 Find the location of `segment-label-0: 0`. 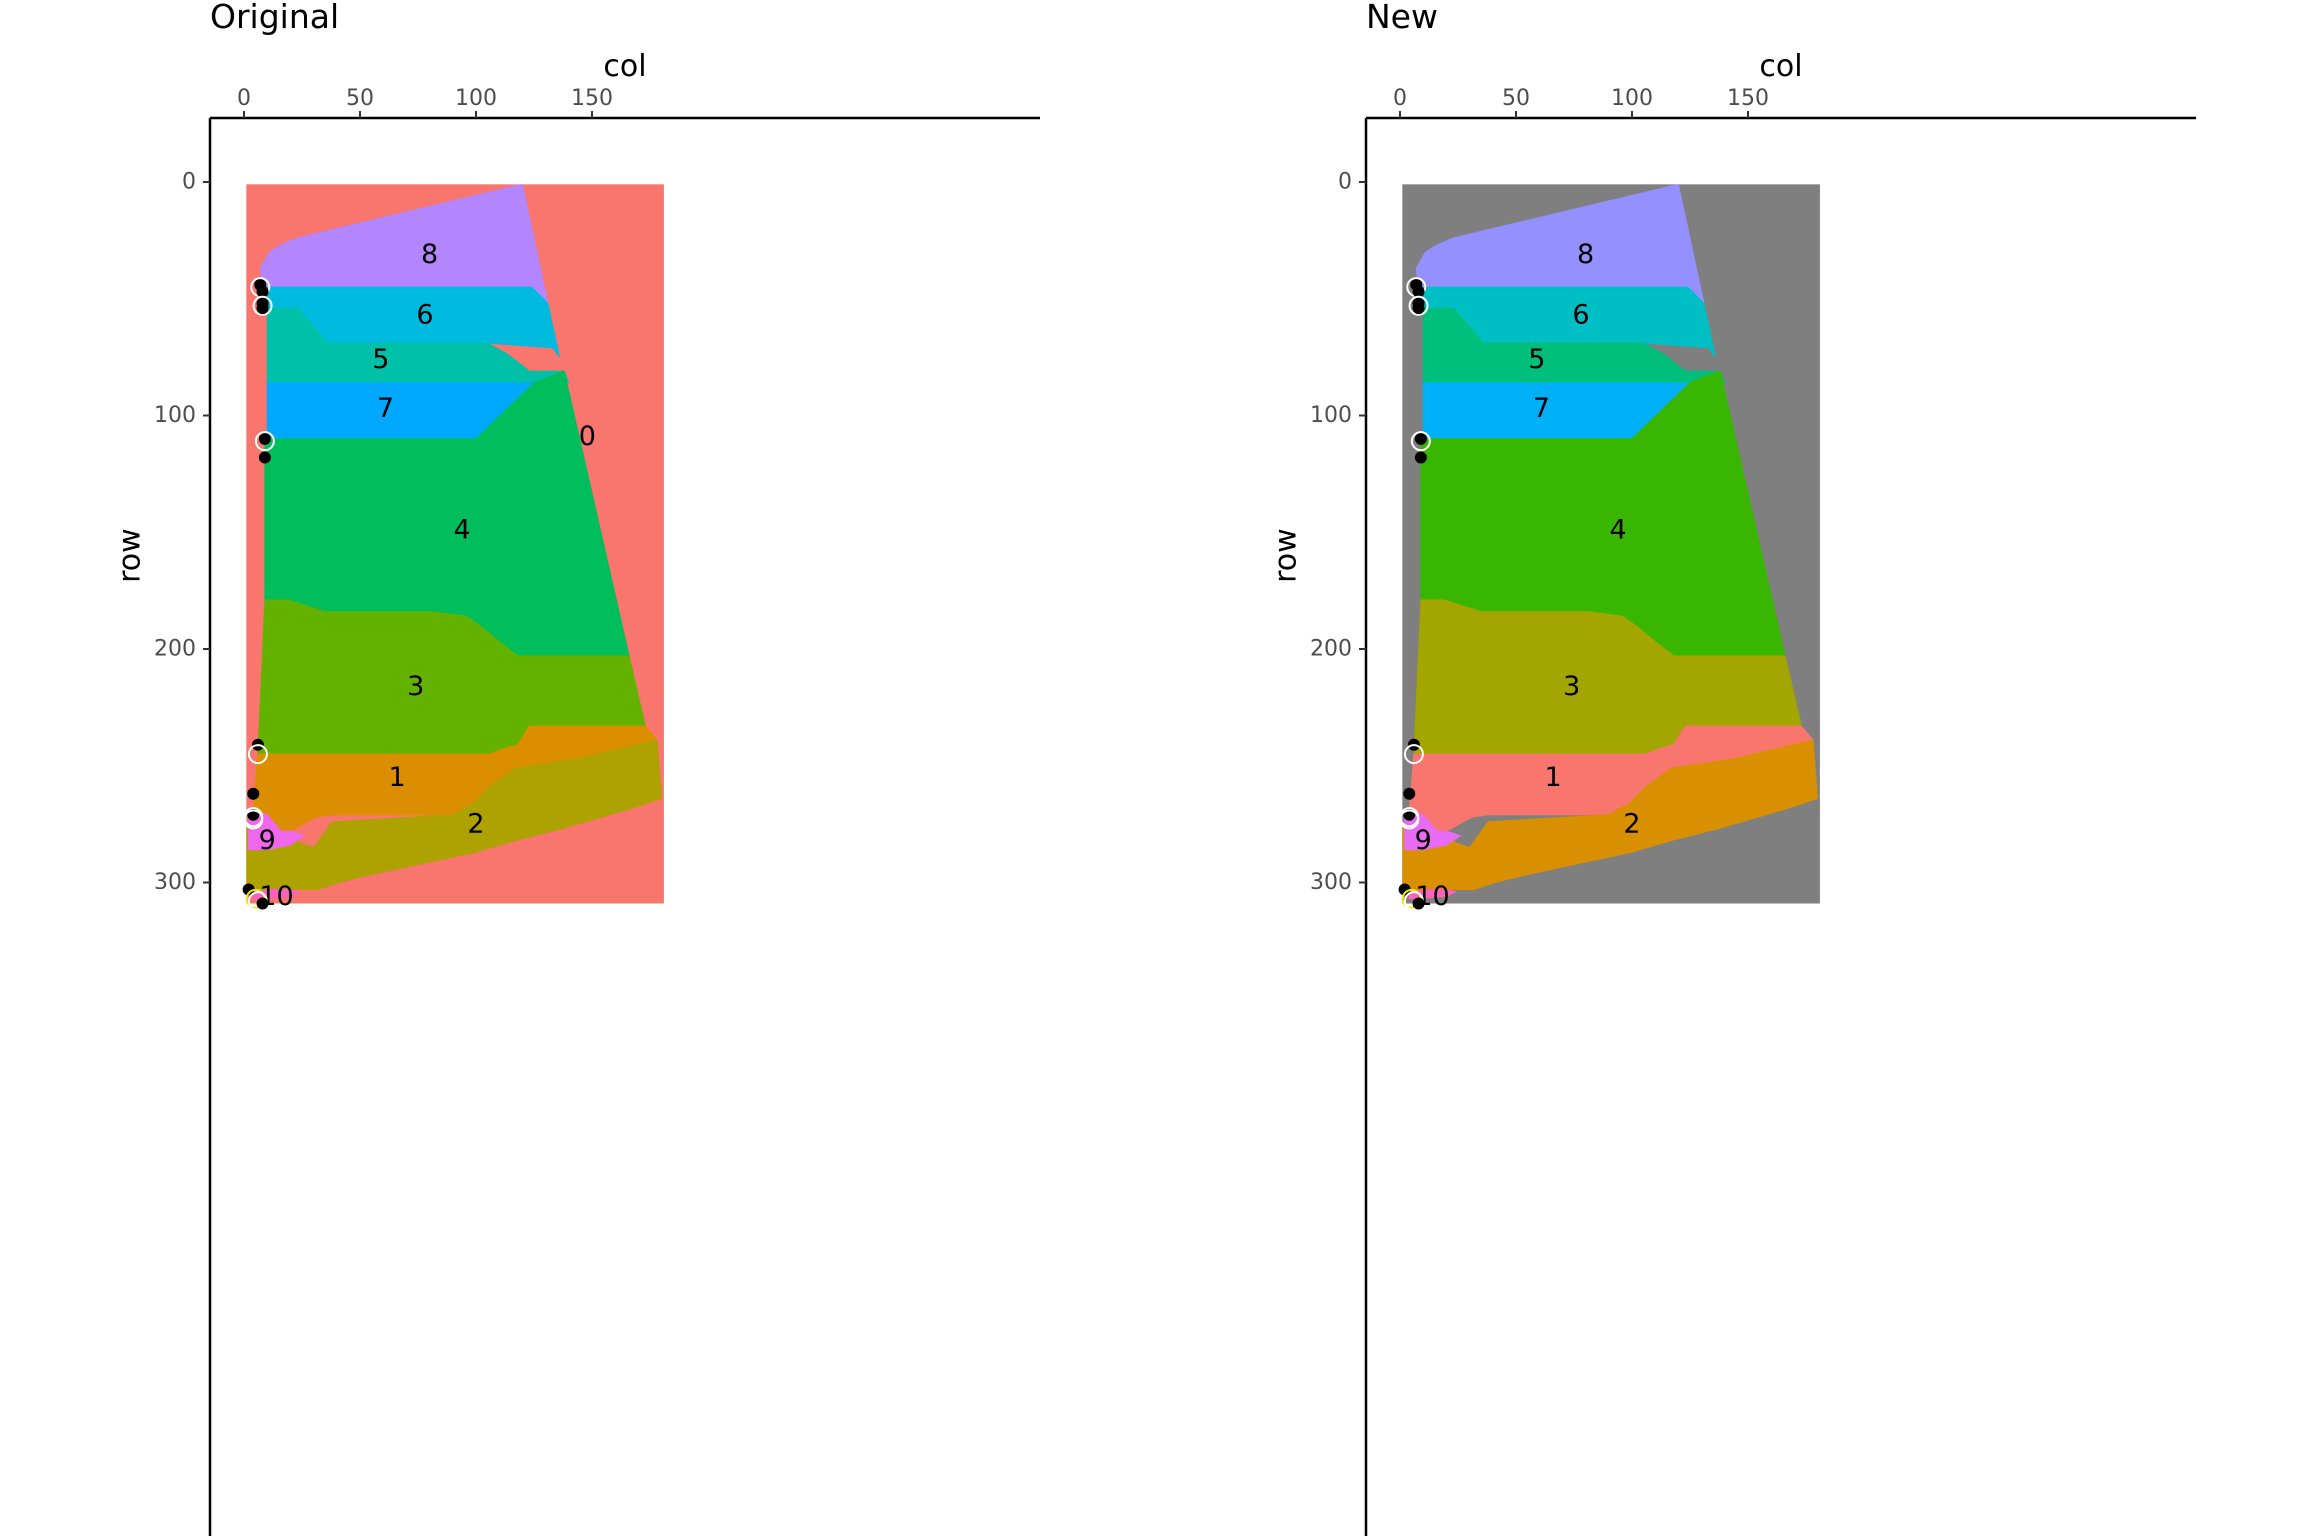

segment-label-0: 0 is located at coordinates (587, 436).